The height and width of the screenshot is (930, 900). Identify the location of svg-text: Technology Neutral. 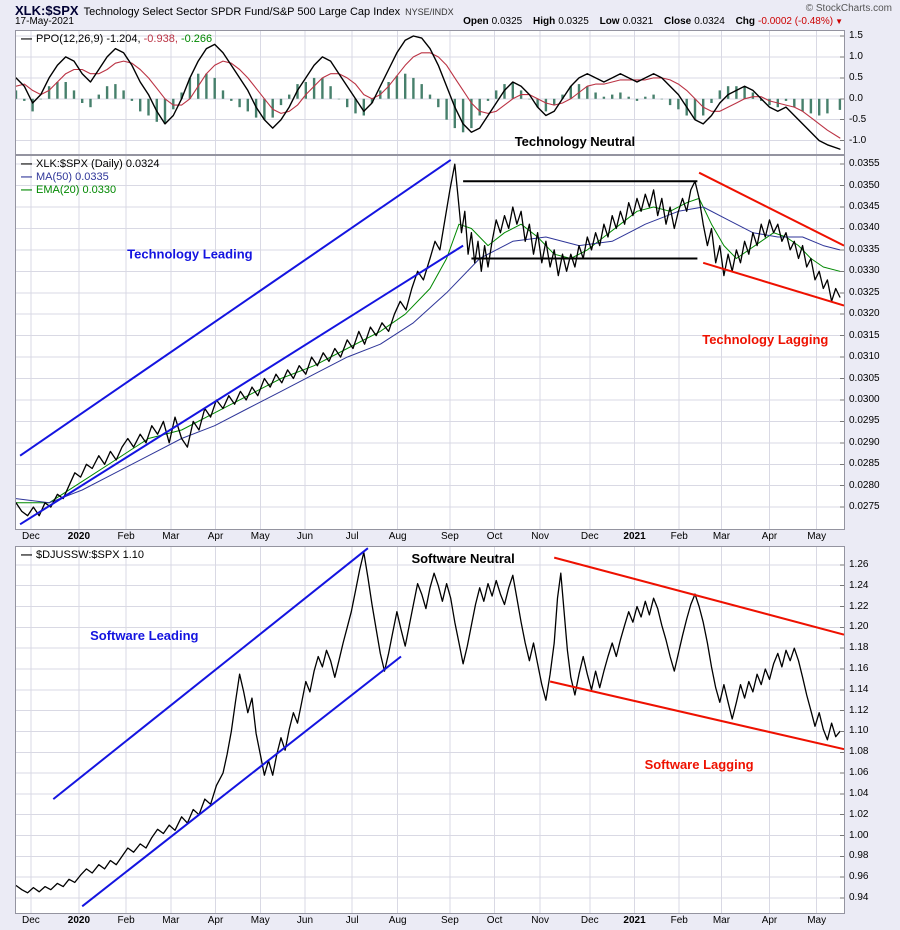
(575, 141).